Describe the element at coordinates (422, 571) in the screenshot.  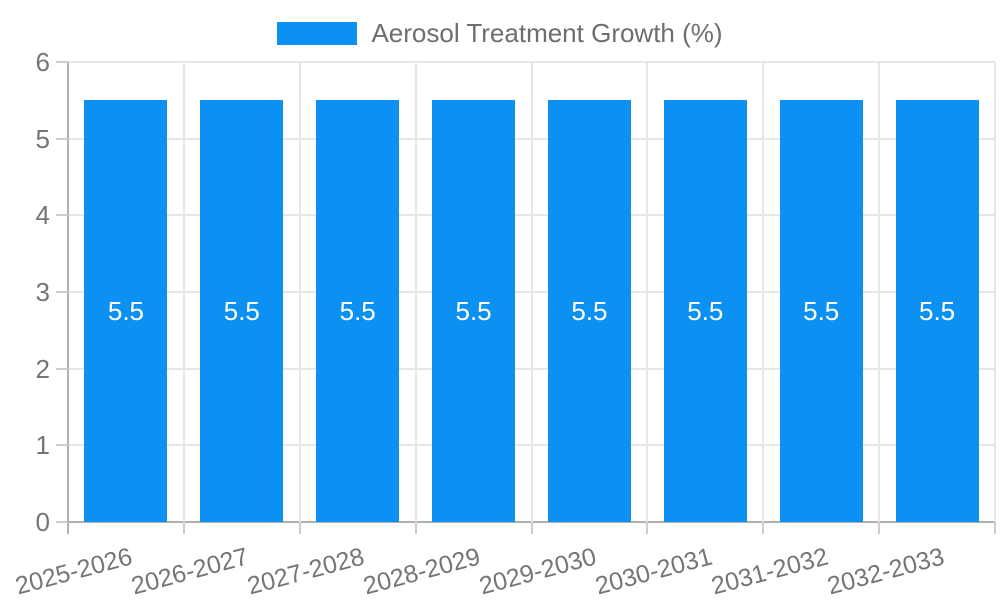
I see `x-axis-tick-label: 2028-2029` at that location.